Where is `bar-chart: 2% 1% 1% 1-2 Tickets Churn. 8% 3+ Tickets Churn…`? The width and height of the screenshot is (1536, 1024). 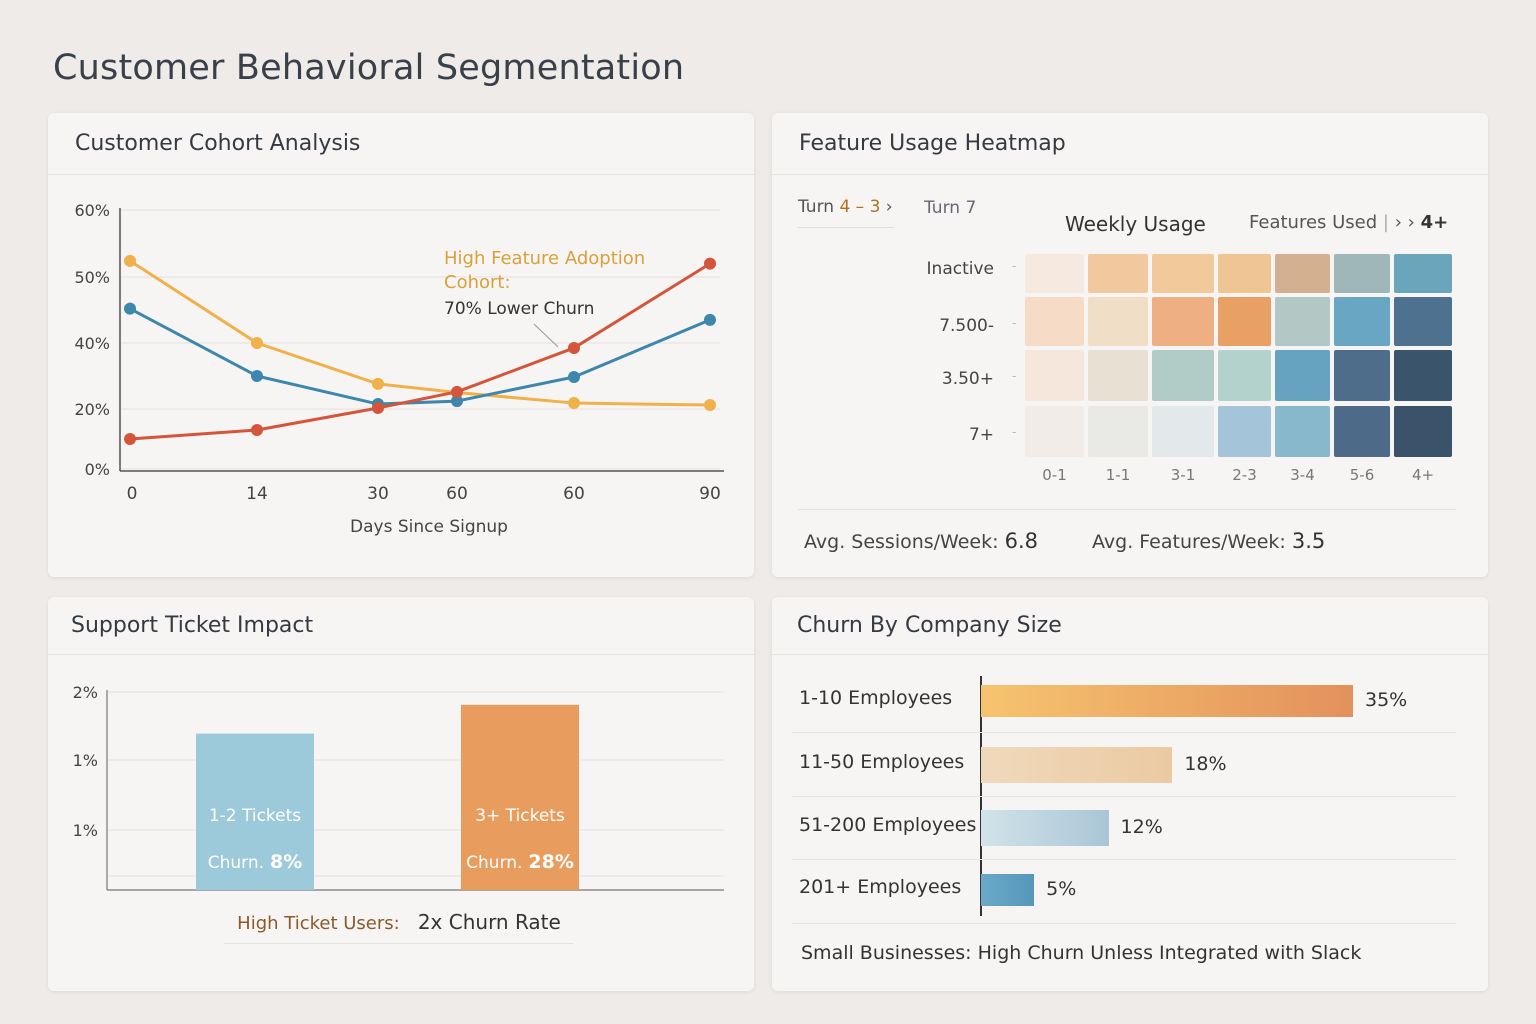
bar-chart: 2% 1% 1% 1-2 Tickets Churn. 8% 3+ Tickets Churn… is located at coordinates (398, 787).